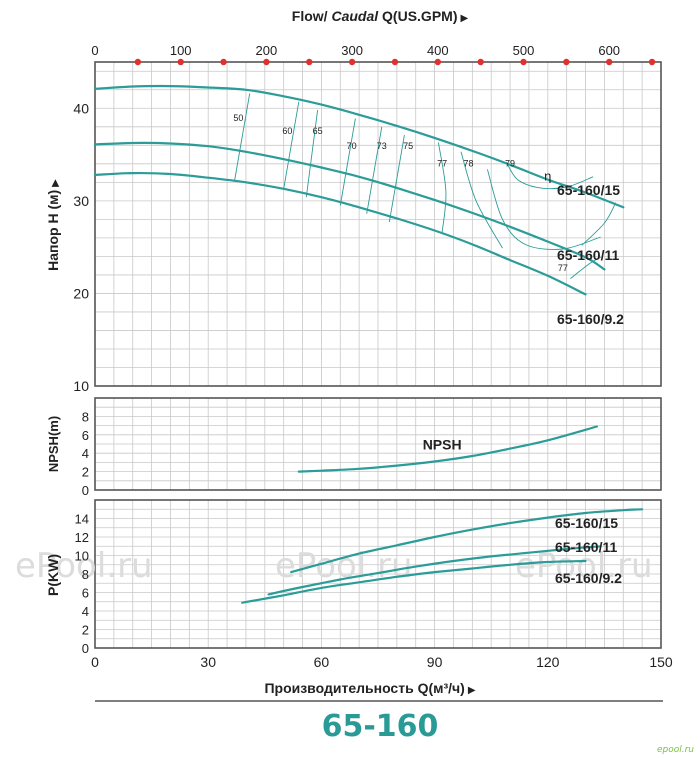 The image size is (700, 758). I want to click on bottom-axis-arrow: ▶, so click(472, 690).